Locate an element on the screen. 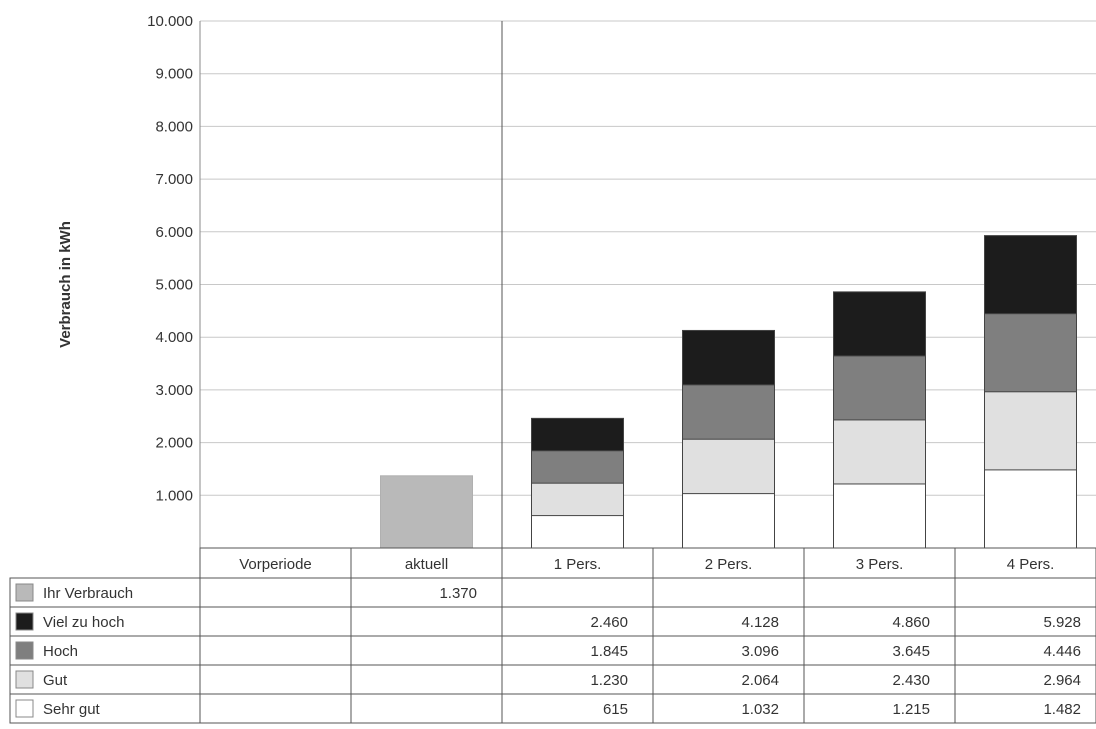 The height and width of the screenshot is (729, 1096). table-cell-value: 4.128 is located at coordinates (760, 622).